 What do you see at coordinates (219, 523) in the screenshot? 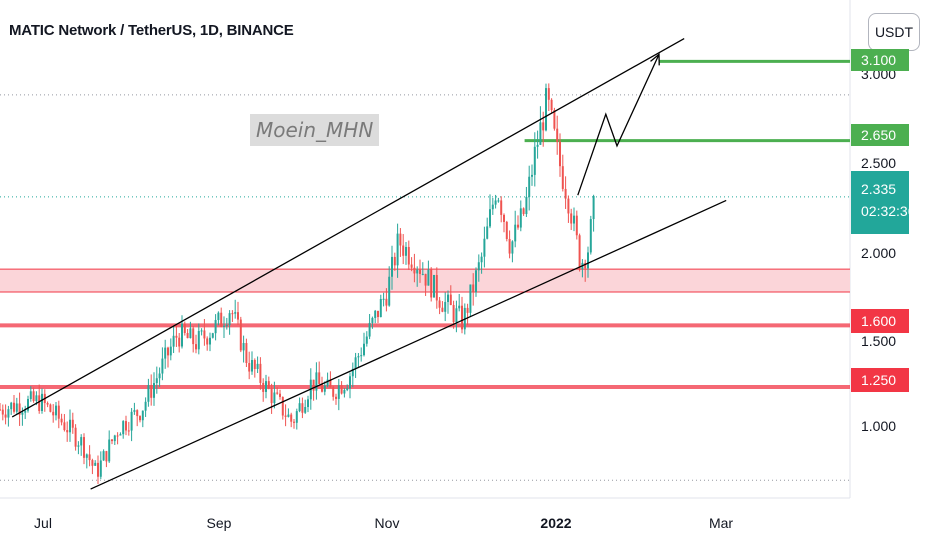
I see `x-tick-label: Sep` at bounding box center [219, 523].